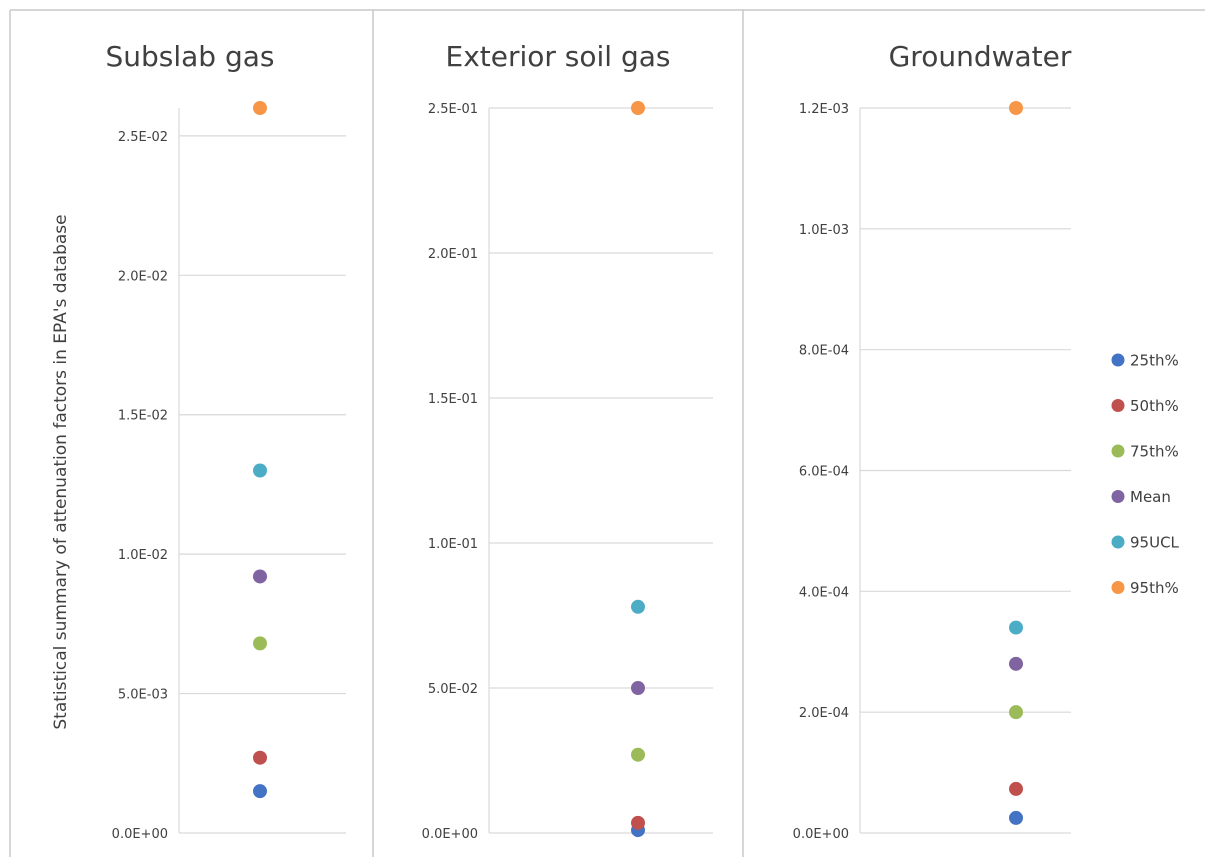  I want to click on panel-title-subslab: Subslab gas, so click(189, 56).